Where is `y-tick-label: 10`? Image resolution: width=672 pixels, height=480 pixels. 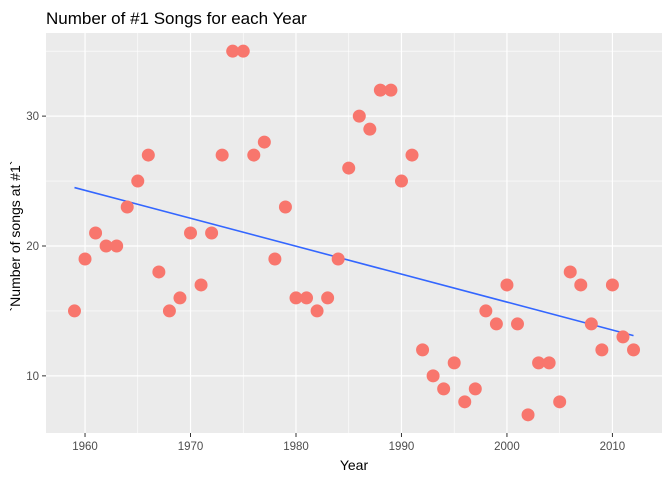 y-tick-label: 10 is located at coordinates (32, 377).